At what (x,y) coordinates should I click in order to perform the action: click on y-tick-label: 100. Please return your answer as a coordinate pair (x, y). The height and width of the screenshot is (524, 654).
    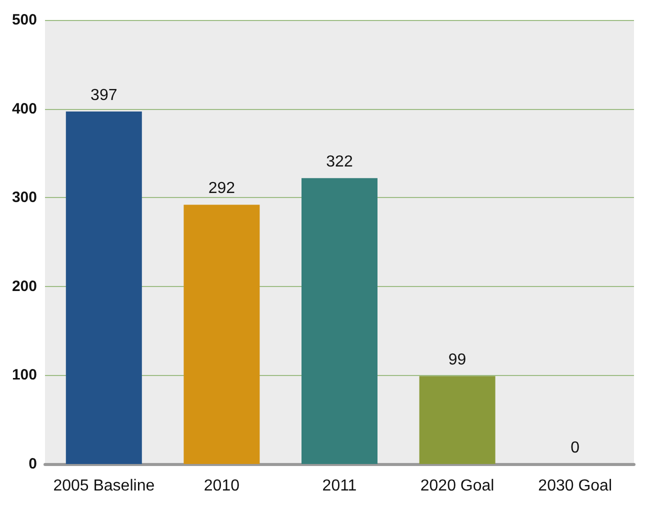
    Looking at the image, I should click on (24, 375).